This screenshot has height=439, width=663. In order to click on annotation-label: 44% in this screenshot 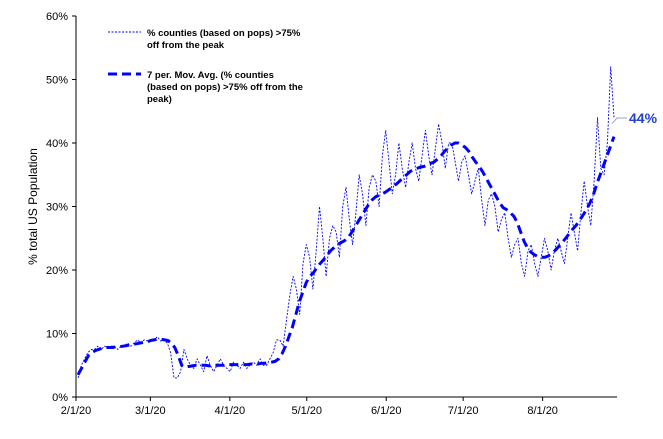, I will do `click(643, 118)`.